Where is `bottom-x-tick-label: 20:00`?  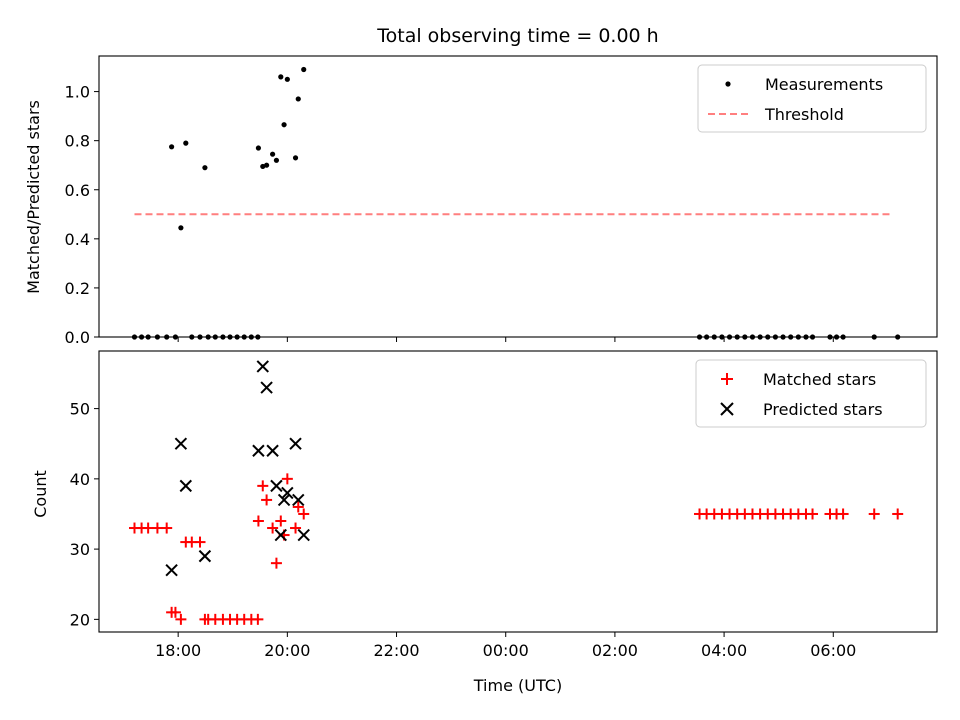 bottom-x-tick-label: 20:00 is located at coordinates (287, 650).